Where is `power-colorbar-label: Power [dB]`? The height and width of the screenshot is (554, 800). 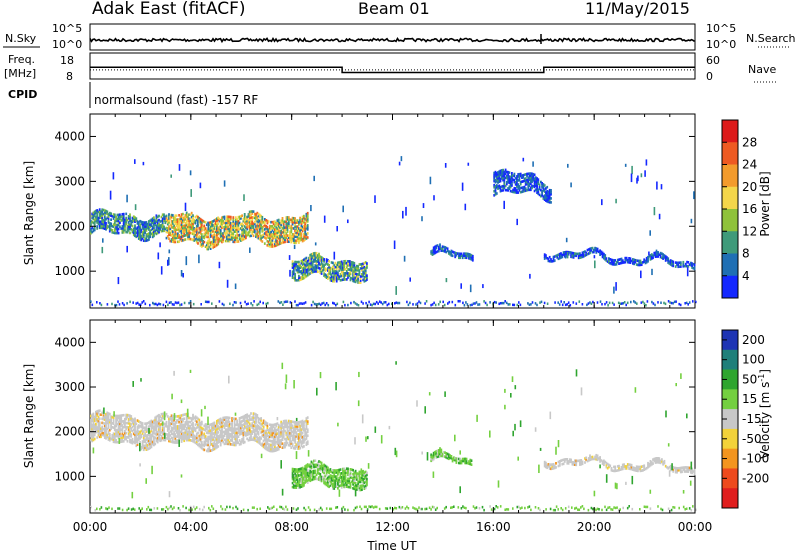
power-colorbar-label: Power [dB] is located at coordinates (765, 203).